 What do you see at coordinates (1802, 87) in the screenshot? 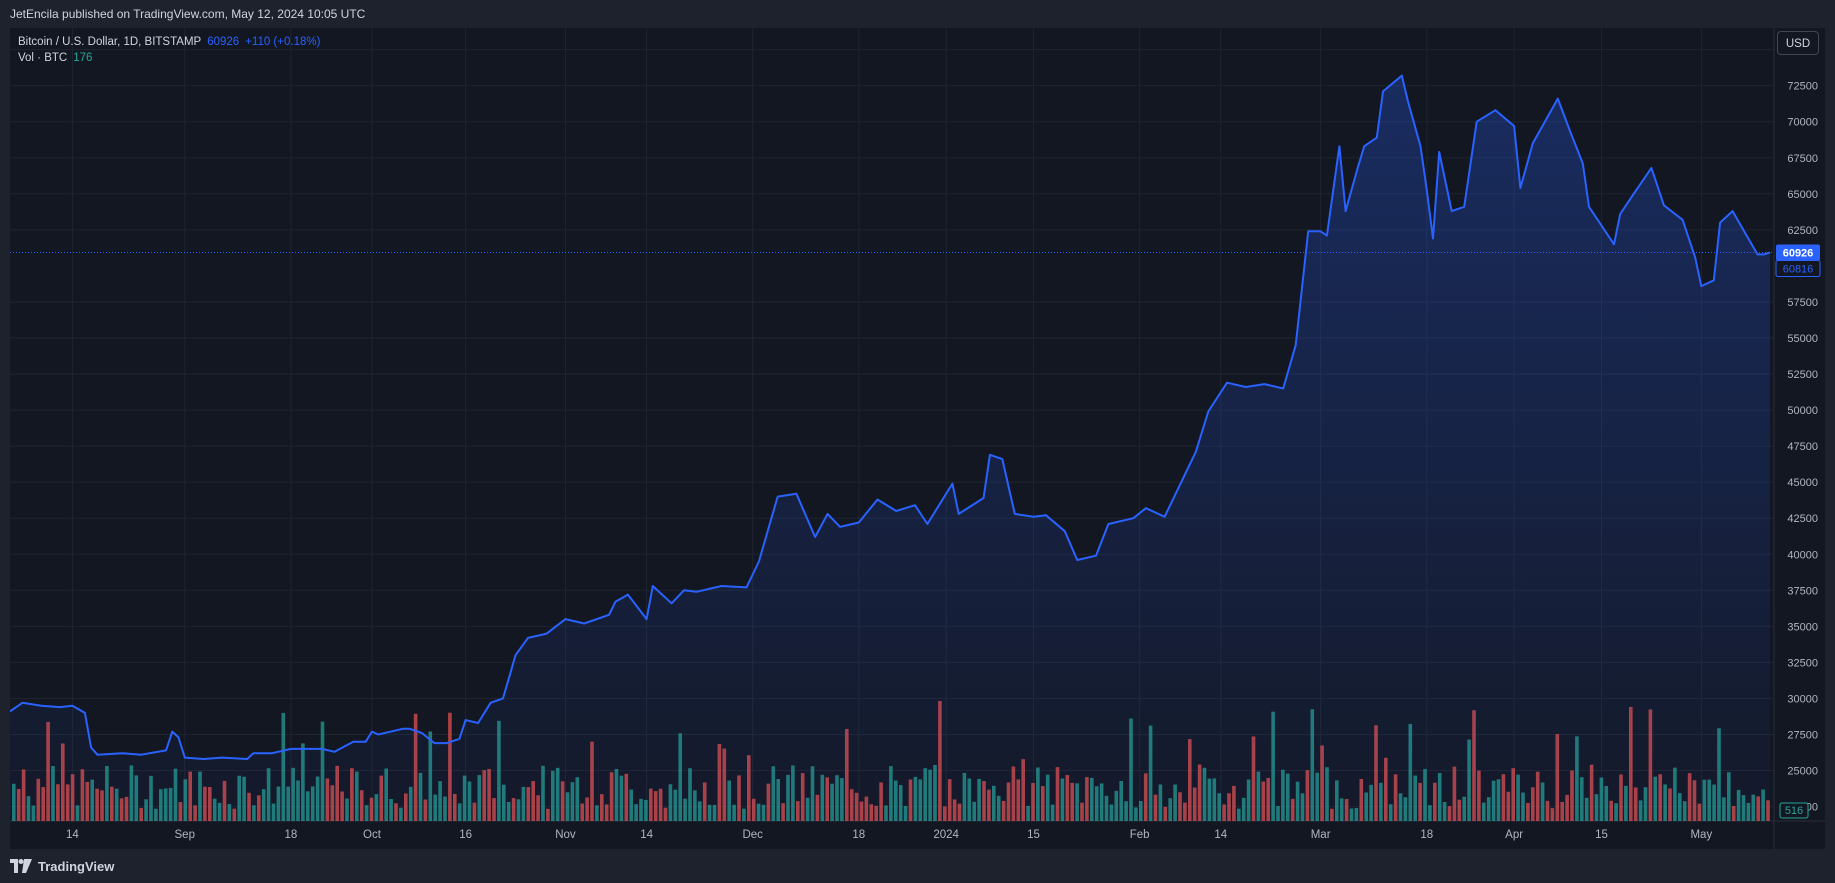
I see `price-tick-label: 72500` at bounding box center [1802, 87].